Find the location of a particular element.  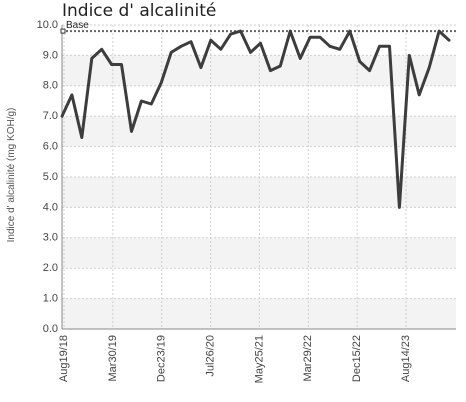

y-tick-label: 5.0 is located at coordinates (50, 177).